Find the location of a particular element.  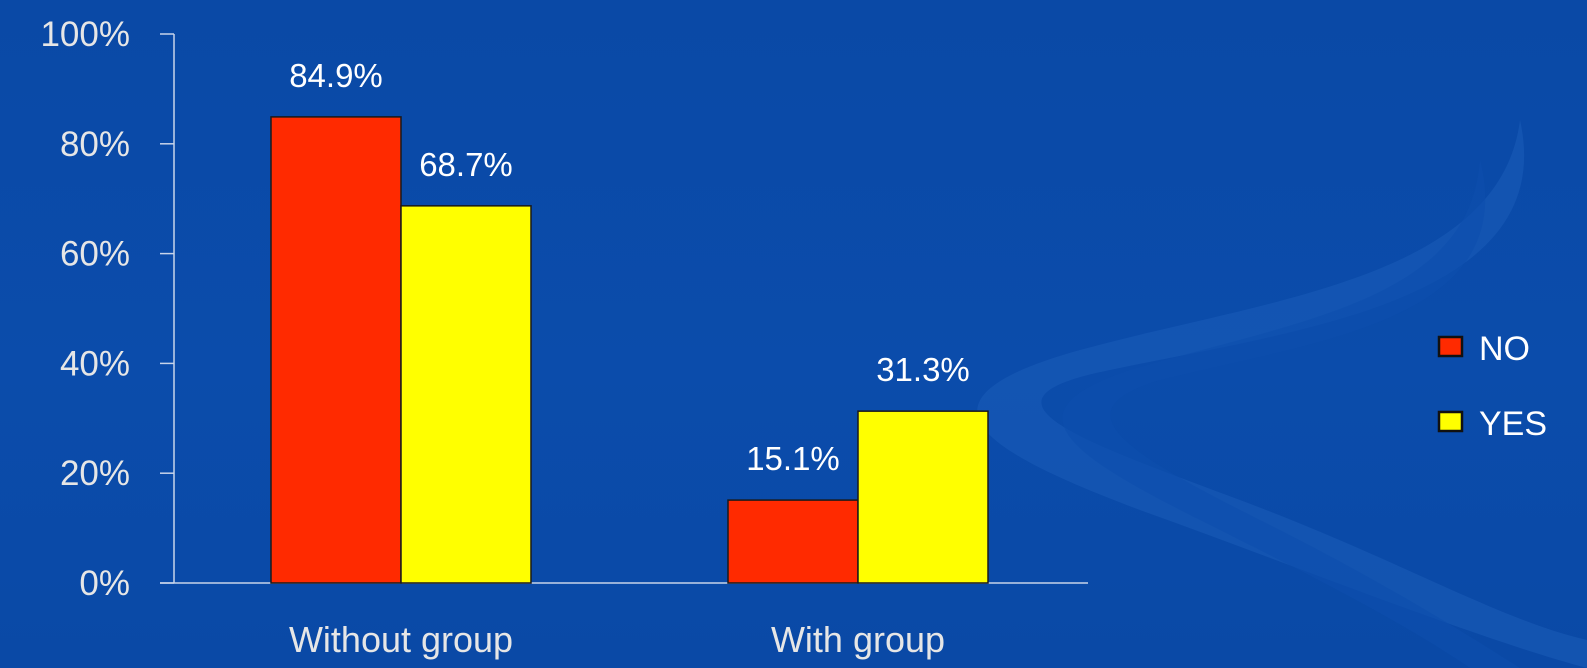

y-tick-label: 60% is located at coordinates (95, 254).